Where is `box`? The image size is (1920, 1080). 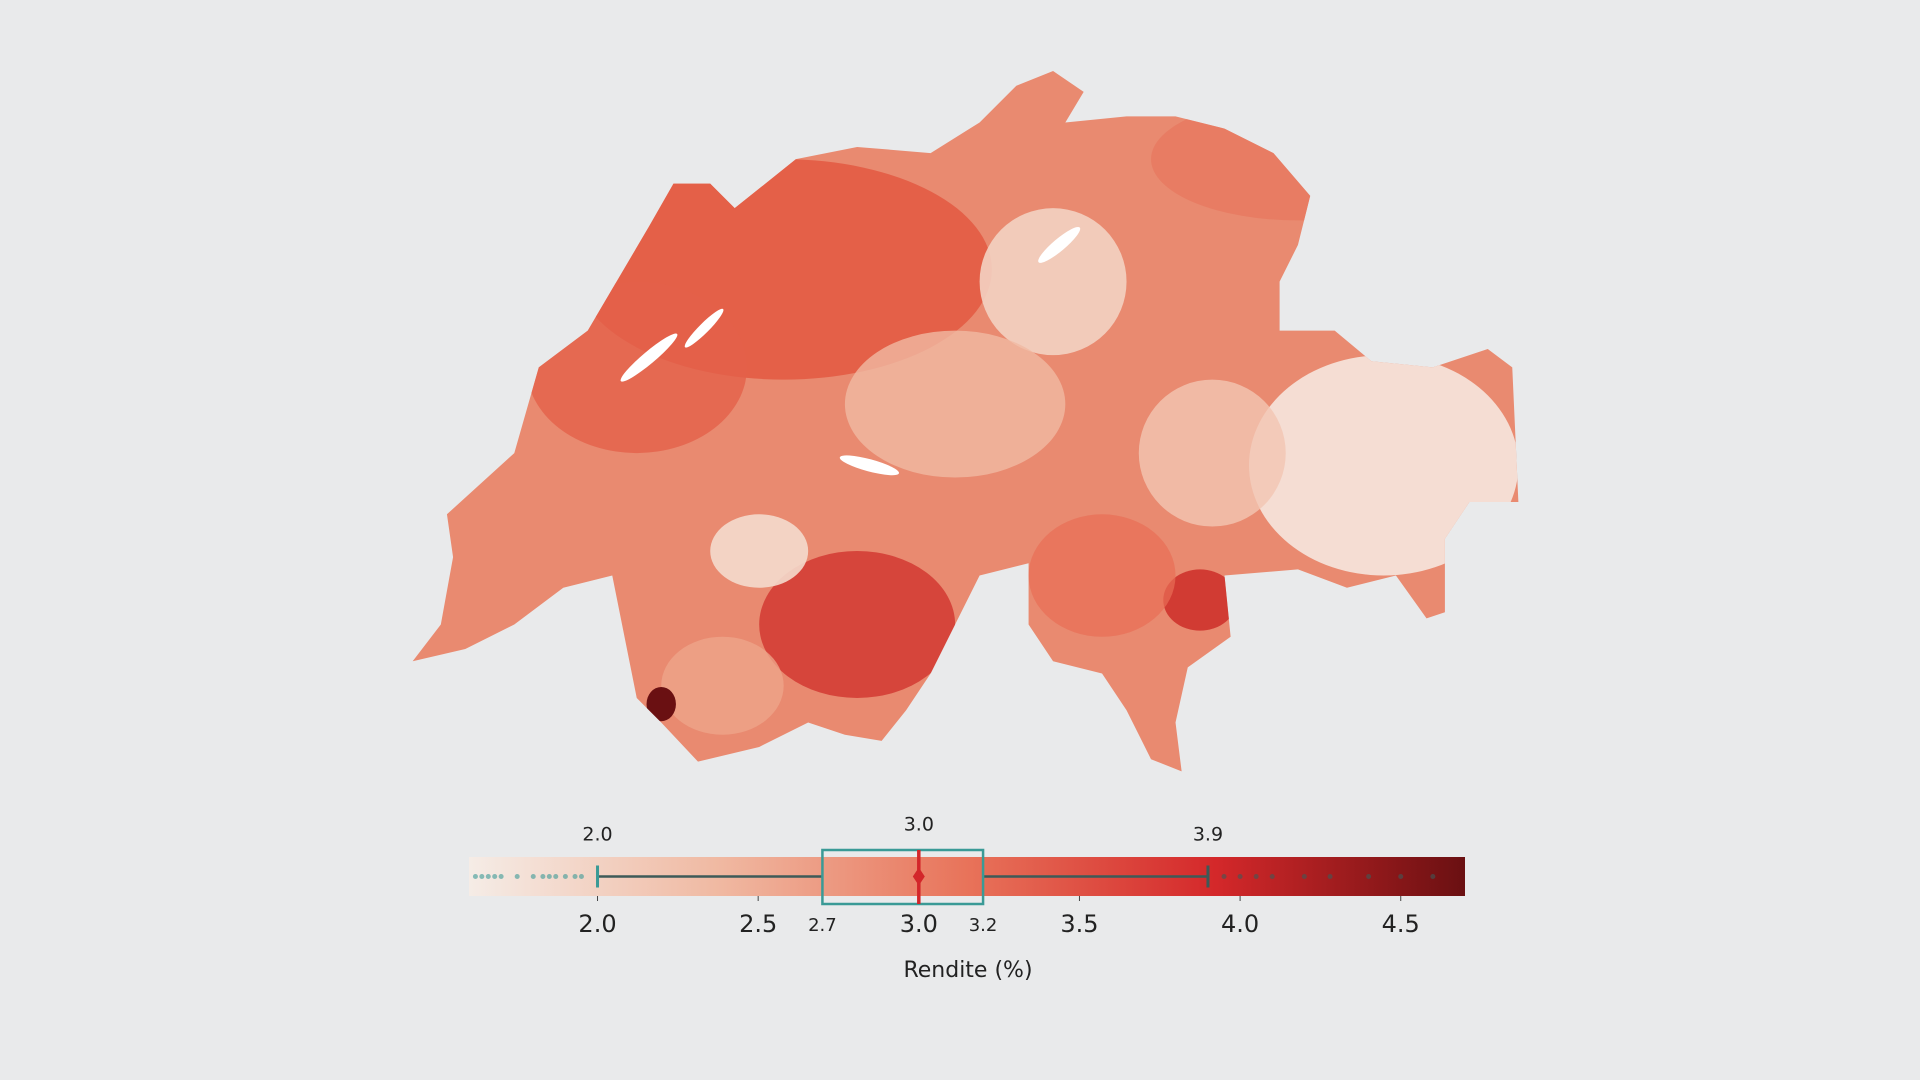
box is located at coordinates (903, 877).